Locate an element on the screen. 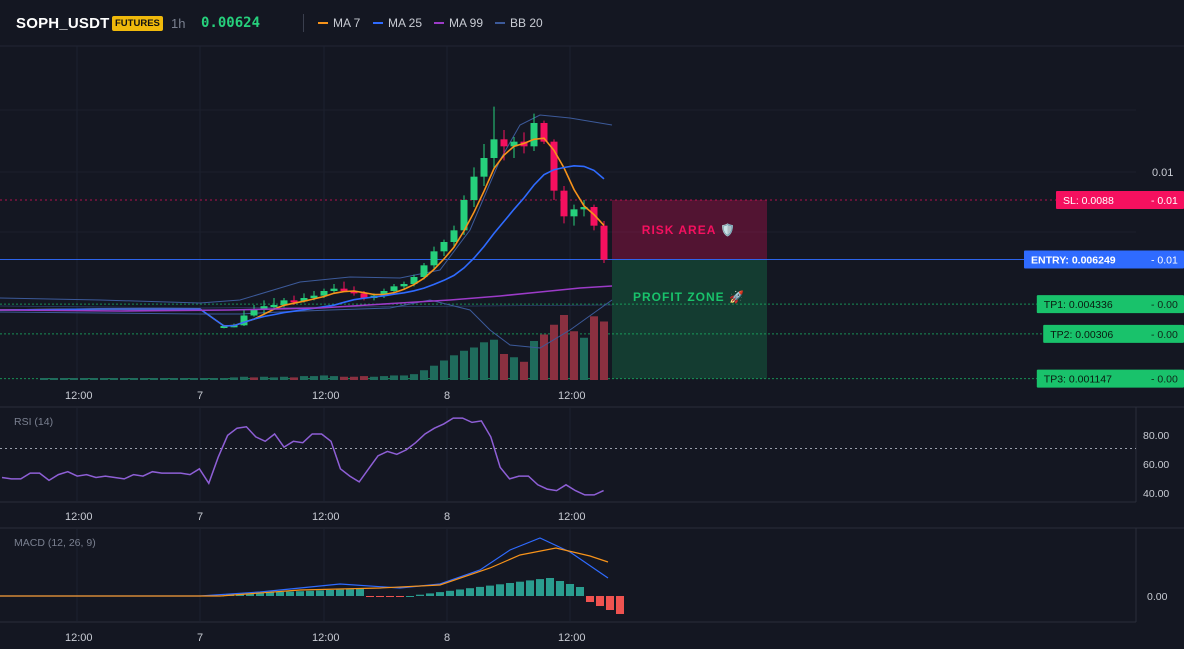  legend-ma25: MA 25 is located at coordinates (397, 23).